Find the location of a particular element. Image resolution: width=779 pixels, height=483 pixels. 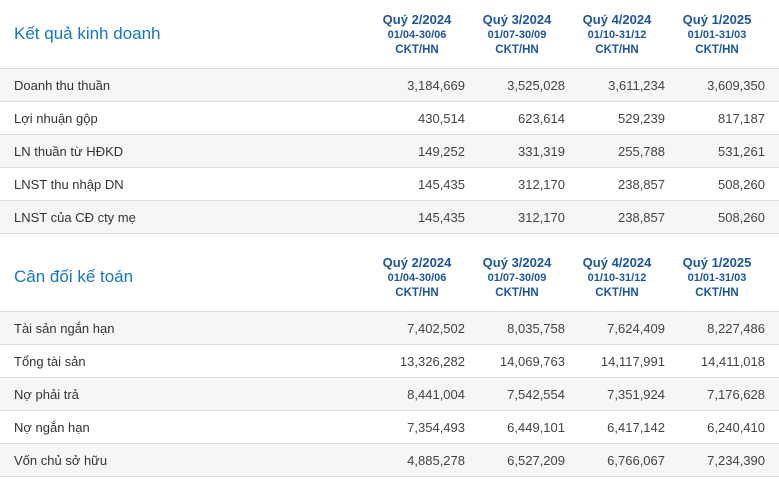

column-header: Quý 3/2024 01/07-30/09 CKT/HN is located at coordinates (517, 277).